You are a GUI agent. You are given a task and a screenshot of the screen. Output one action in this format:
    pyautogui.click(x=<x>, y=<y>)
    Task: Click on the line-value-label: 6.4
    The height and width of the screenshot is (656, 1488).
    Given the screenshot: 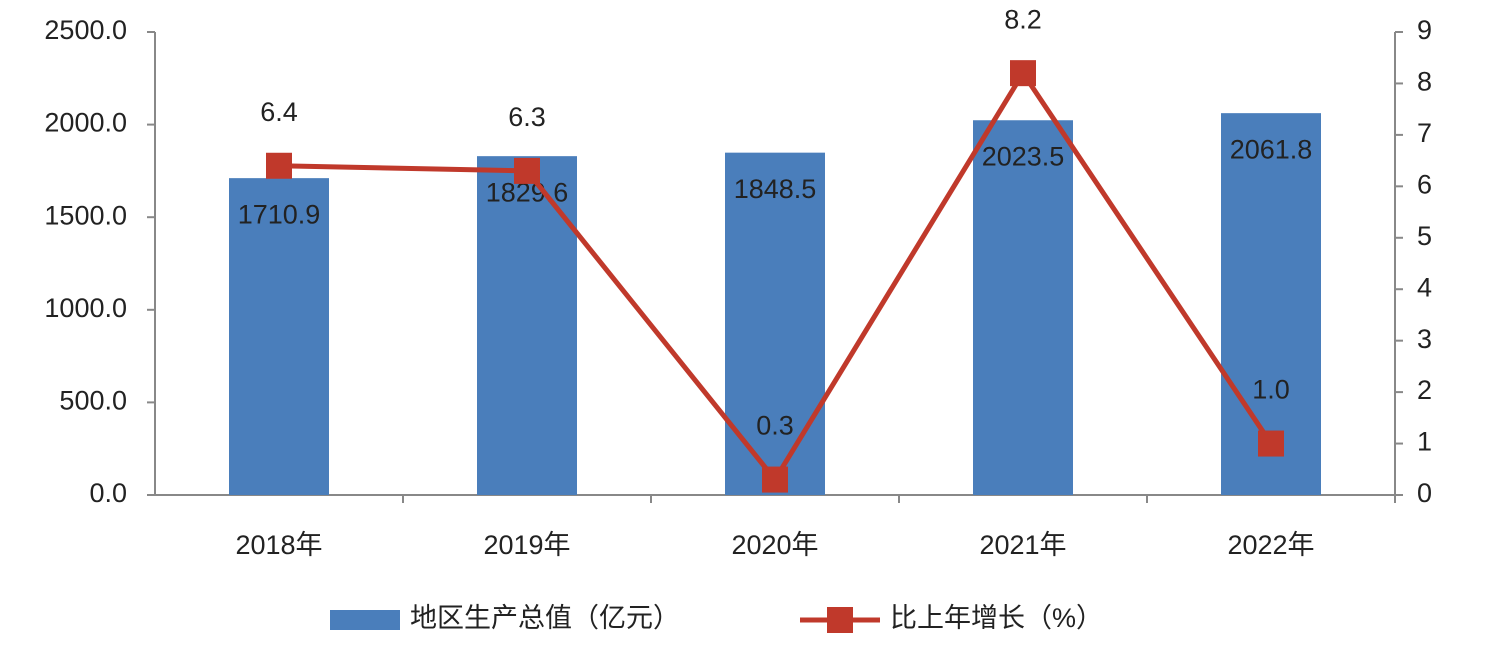 What is the action you would take?
    pyautogui.click(x=279, y=112)
    